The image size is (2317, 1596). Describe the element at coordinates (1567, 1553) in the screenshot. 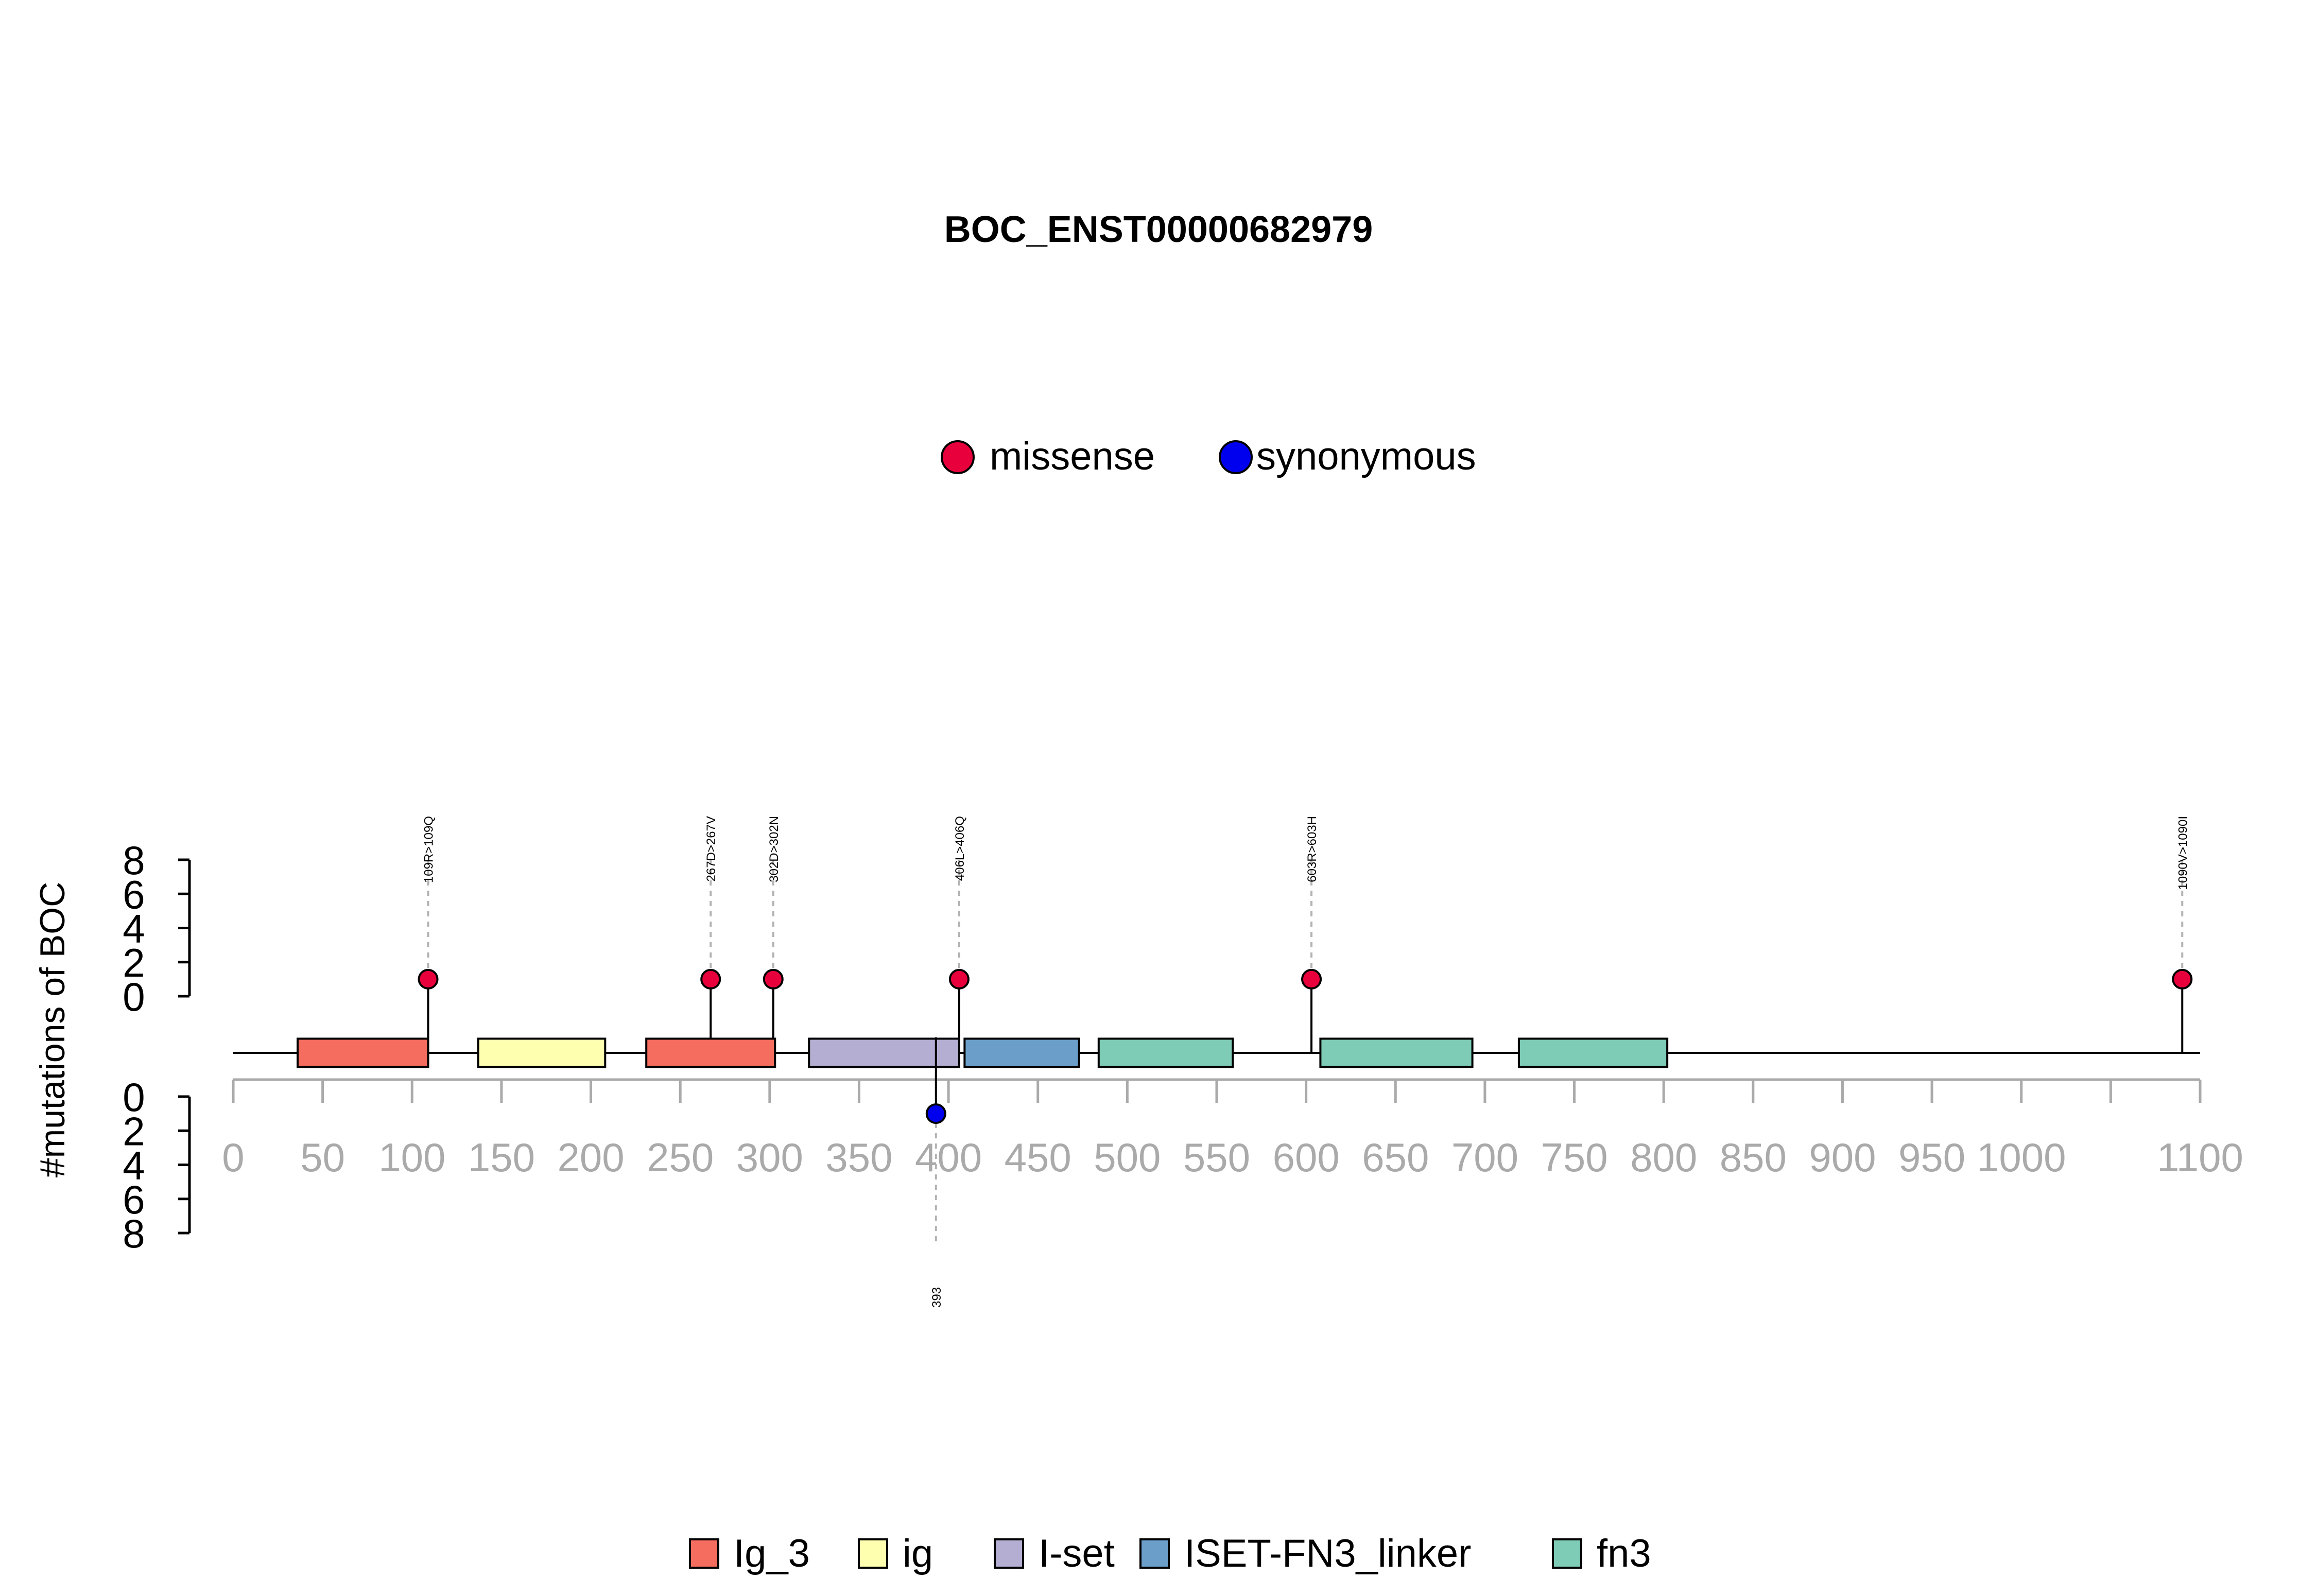

I see `legend-swatch-fn3` at that location.